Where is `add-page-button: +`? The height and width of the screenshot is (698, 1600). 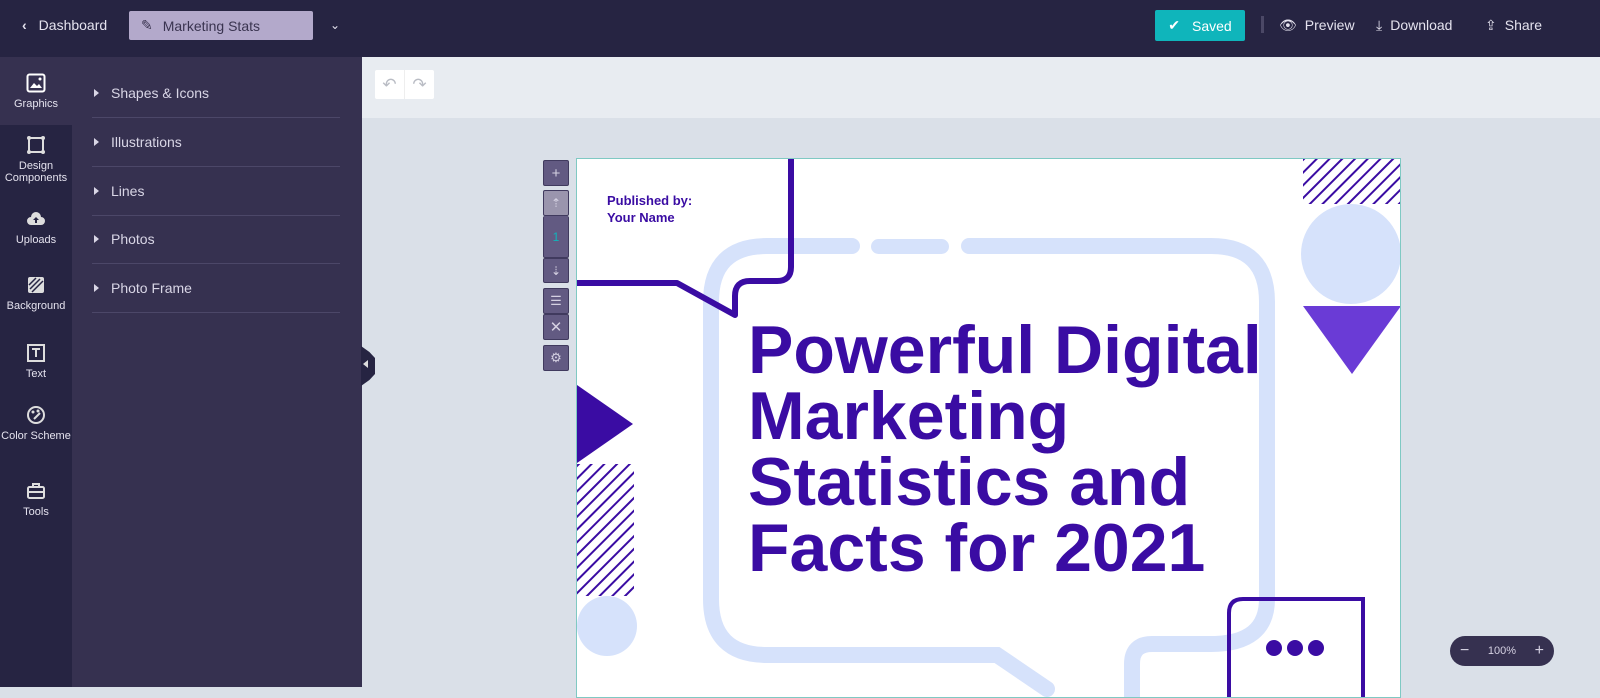 add-page-button: + is located at coordinates (556, 173).